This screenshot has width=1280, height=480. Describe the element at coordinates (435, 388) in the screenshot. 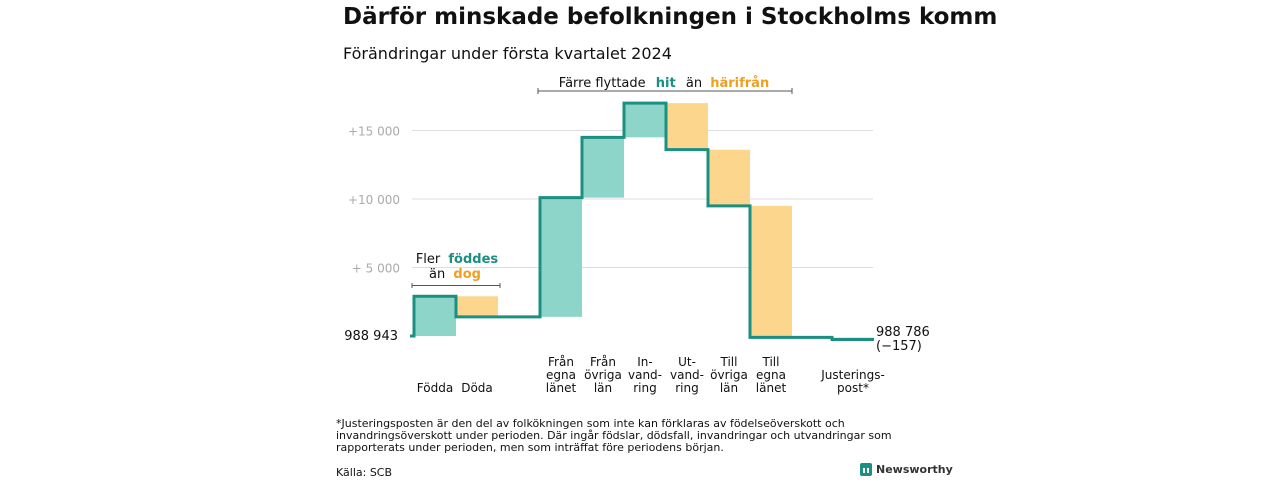

I see `category-label-0-0: Födda` at that location.